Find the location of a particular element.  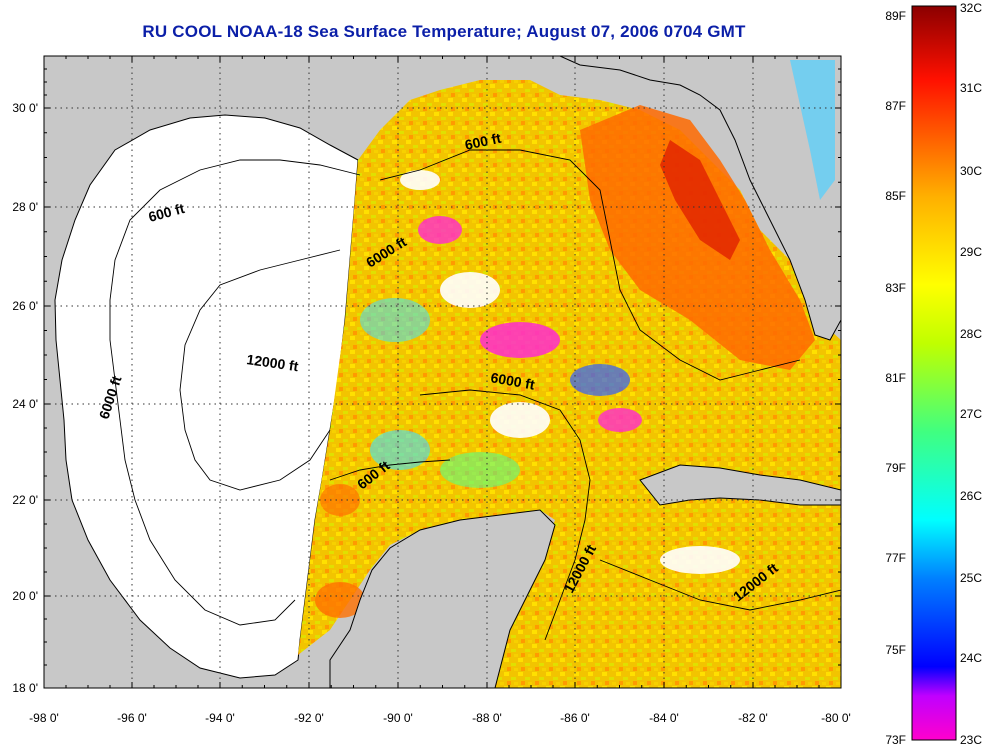

colorbar-c-label: 32C is located at coordinates (971, 8).